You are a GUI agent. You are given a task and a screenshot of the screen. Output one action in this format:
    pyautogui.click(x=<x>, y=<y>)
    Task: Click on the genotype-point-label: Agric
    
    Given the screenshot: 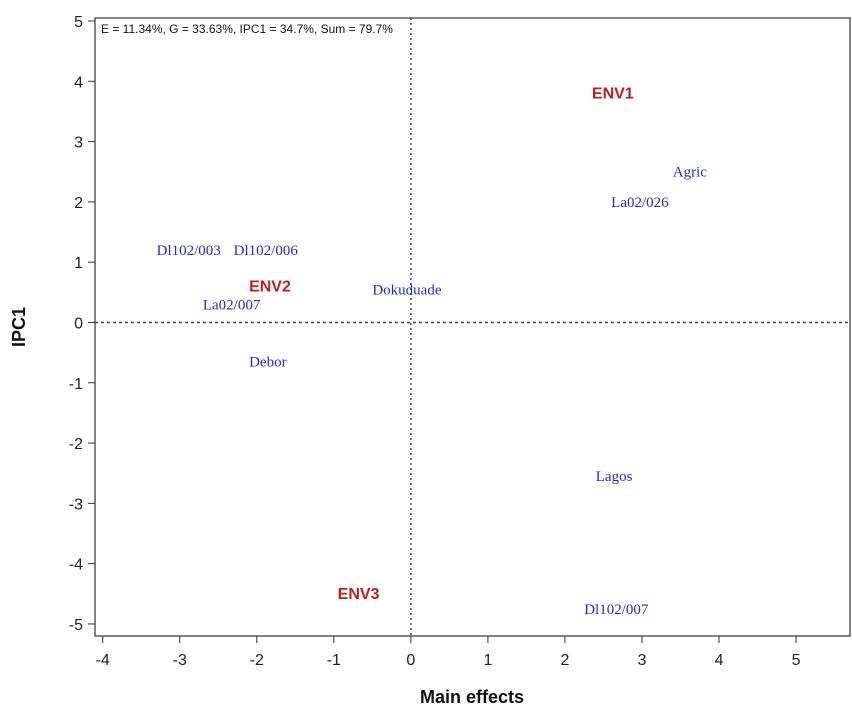 What is the action you would take?
    pyautogui.click(x=690, y=173)
    